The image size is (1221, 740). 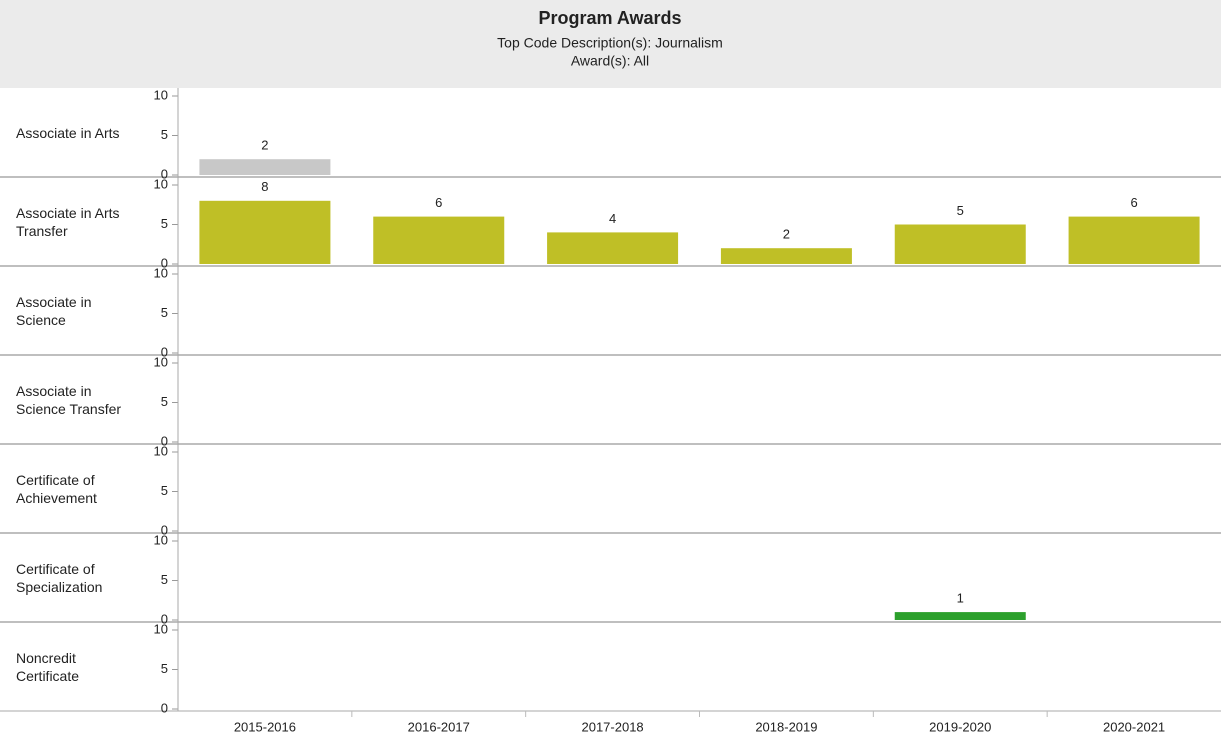 I want to click on x-tick-label: 2015-2016, so click(x=265, y=726).